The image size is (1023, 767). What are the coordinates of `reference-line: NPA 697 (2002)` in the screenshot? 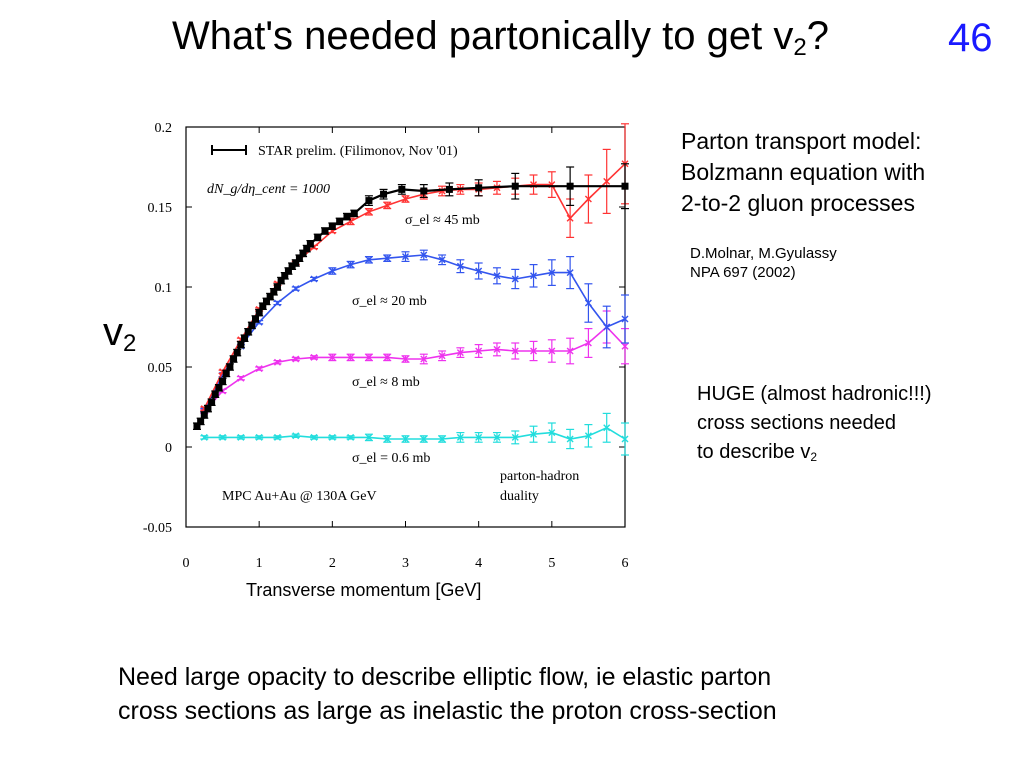 It's located at (743, 272).